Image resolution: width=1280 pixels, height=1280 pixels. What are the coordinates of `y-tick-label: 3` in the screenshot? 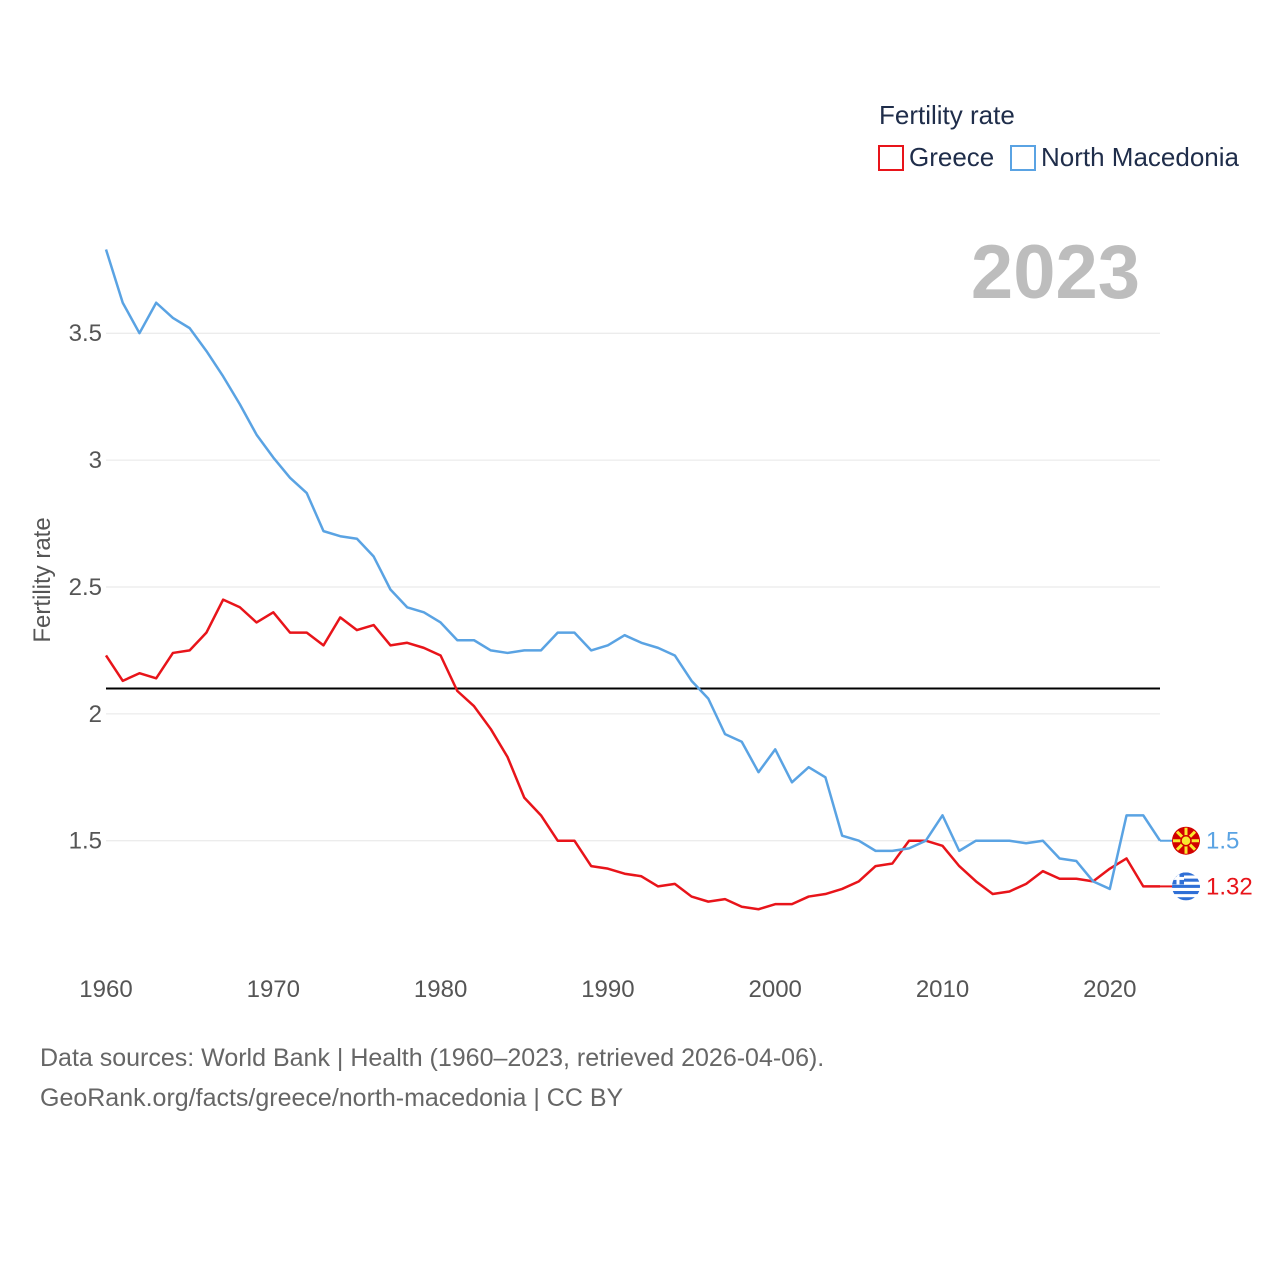 It's located at (95, 460).